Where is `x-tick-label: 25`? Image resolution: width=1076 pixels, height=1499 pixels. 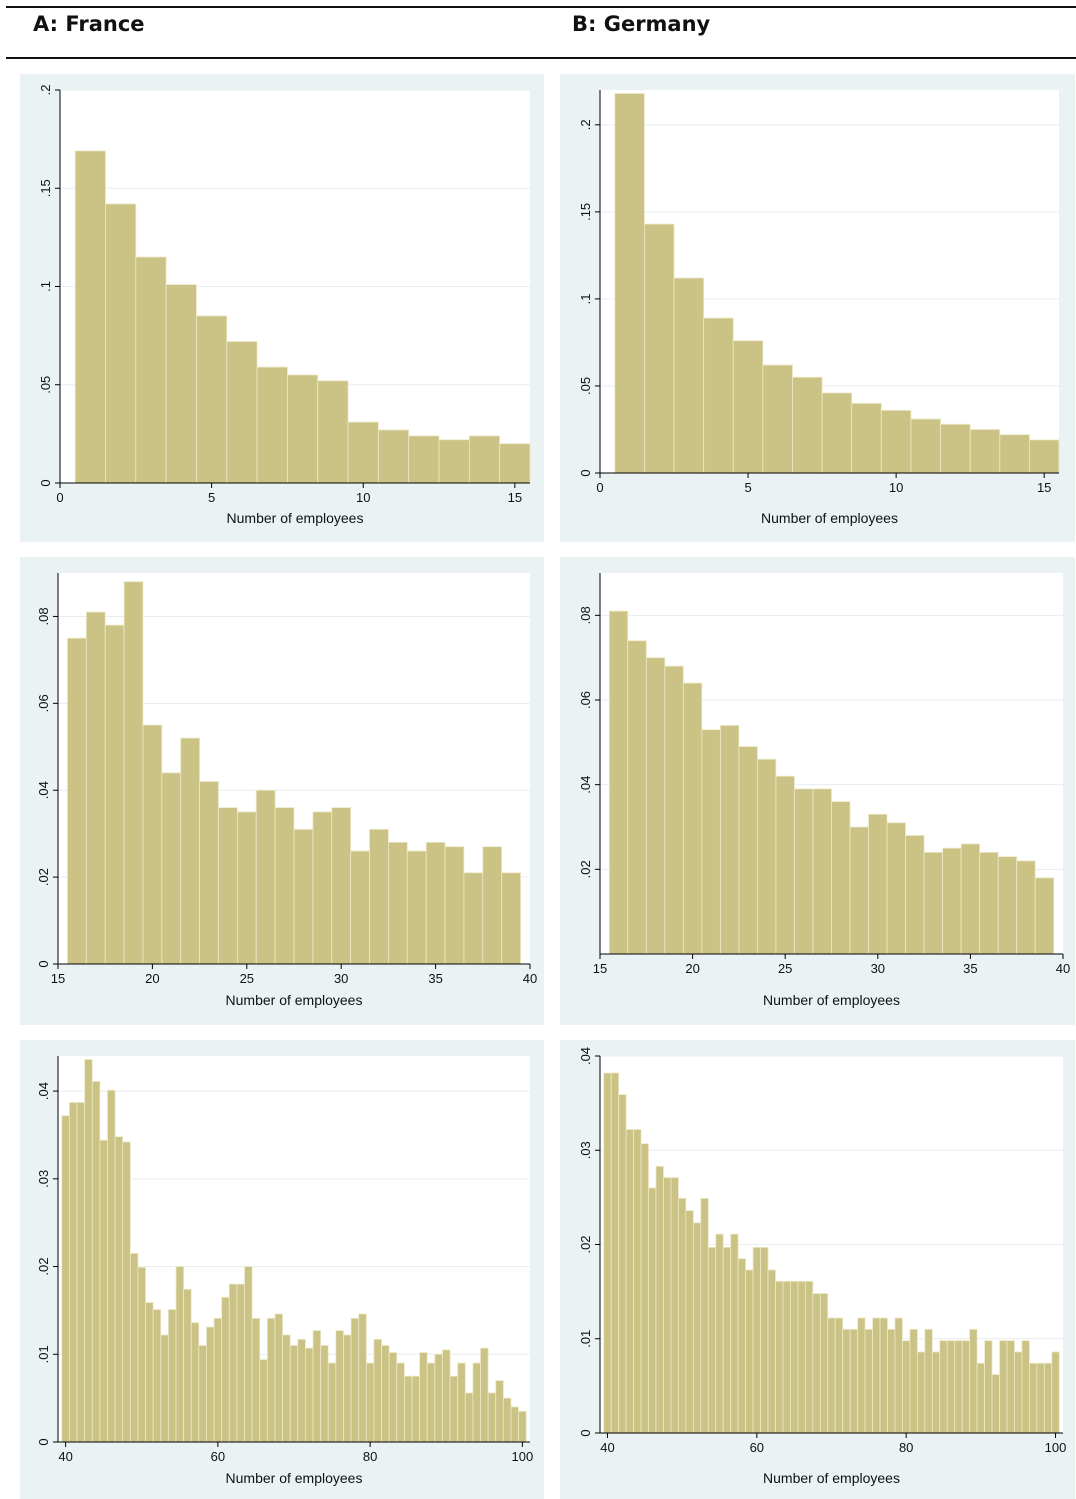
x-tick-label: 25 is located at coordinates (785, 968).